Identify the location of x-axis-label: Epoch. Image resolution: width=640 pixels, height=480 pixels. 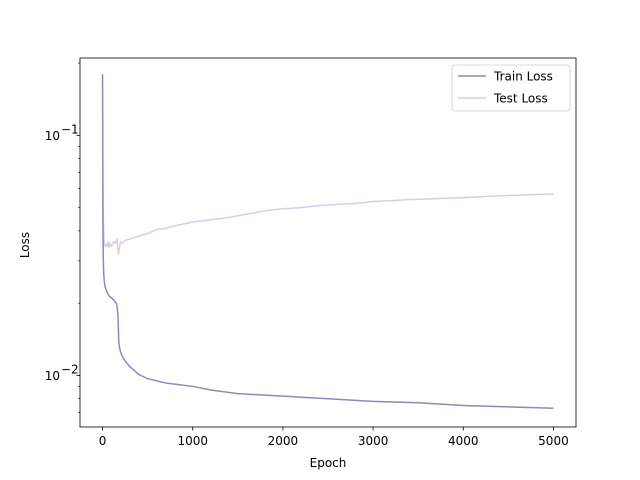
(328, 463).